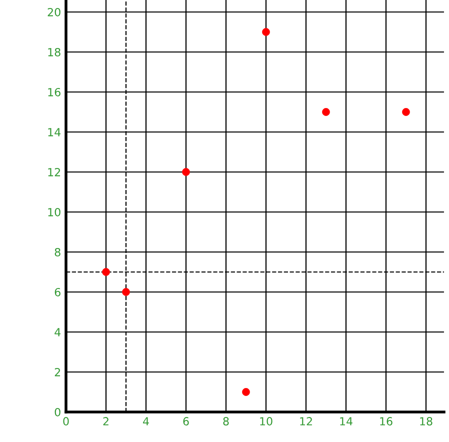 The width and height of the screenshot is (449, 442). I want to click on y-tick-label: 6, so click(57, 292).